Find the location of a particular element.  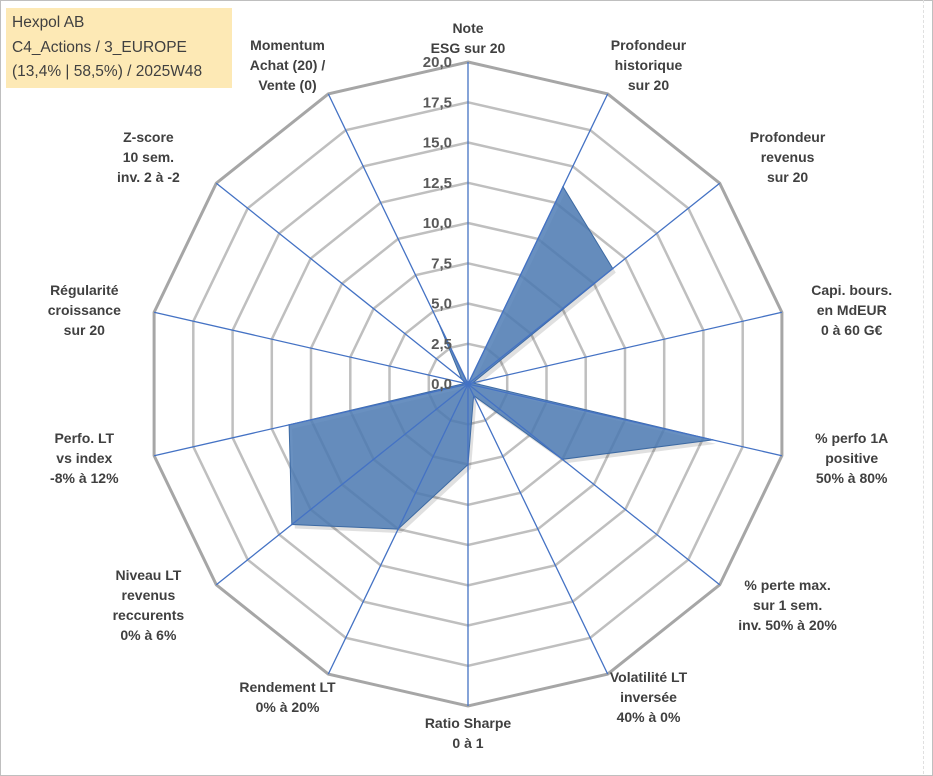

tick-label: 0,0 is located at coordinates (441, 384).